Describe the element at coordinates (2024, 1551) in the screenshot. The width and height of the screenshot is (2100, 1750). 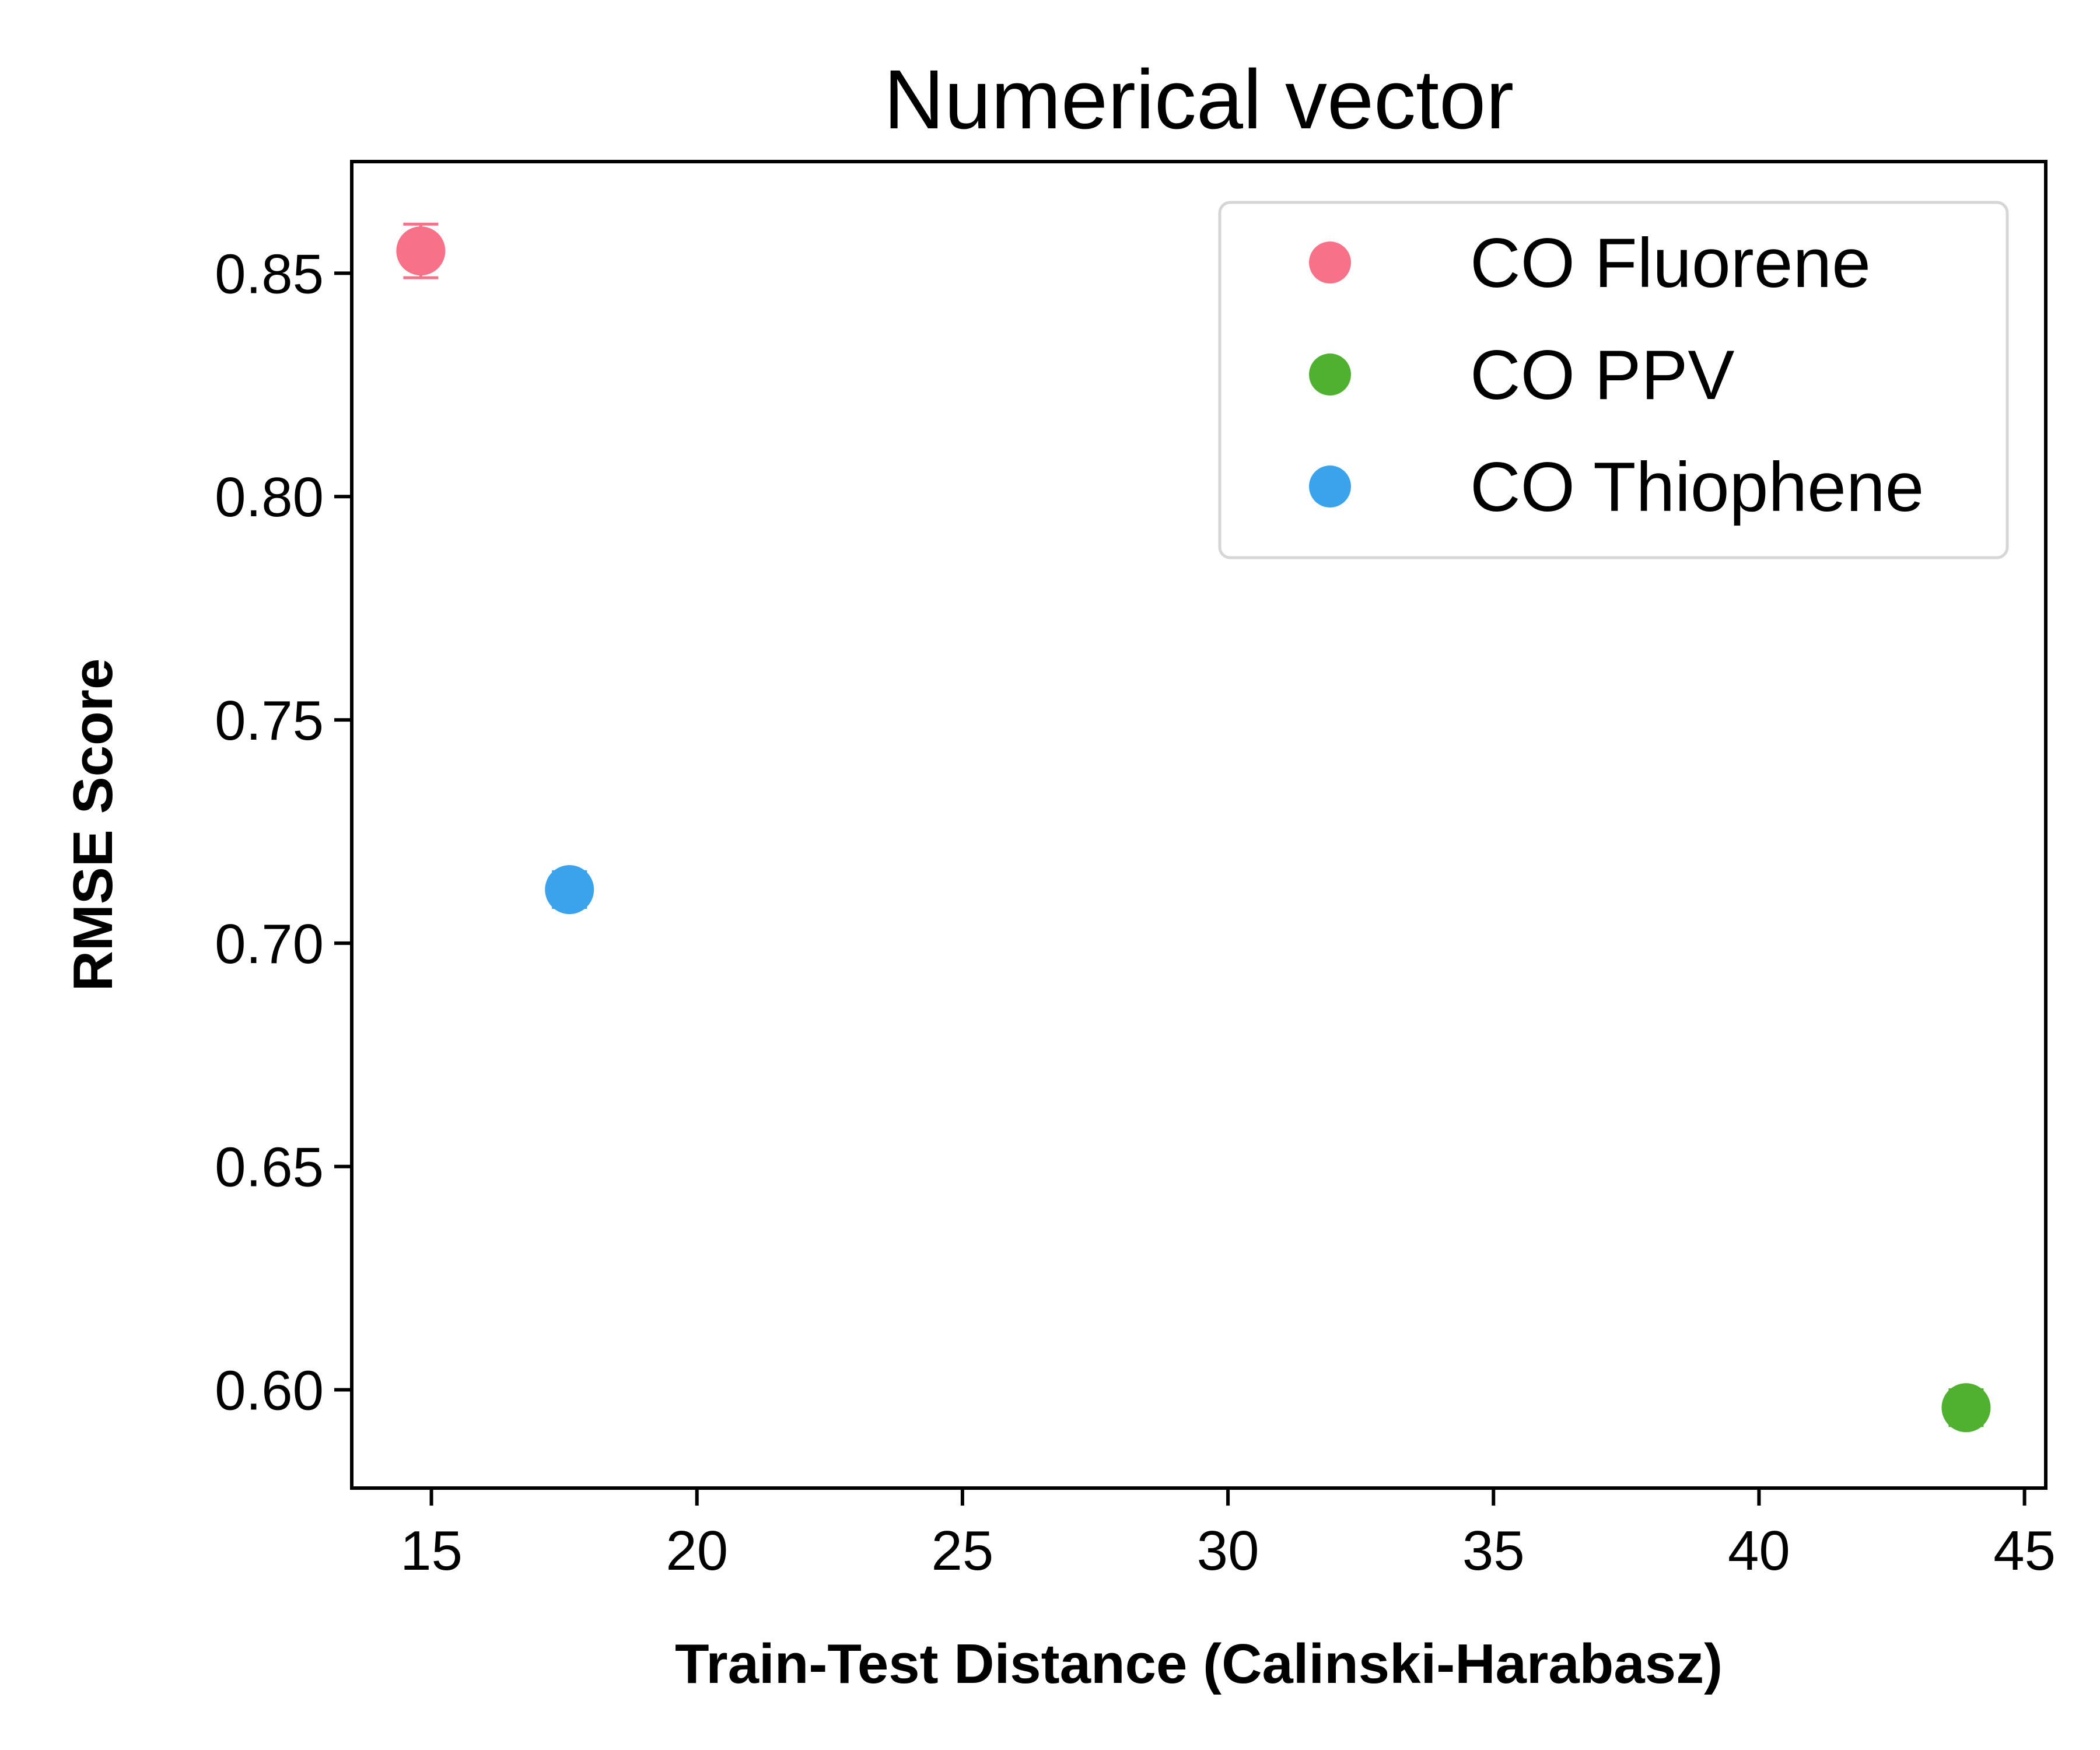
I see `x-tick-label: 45` at that location.